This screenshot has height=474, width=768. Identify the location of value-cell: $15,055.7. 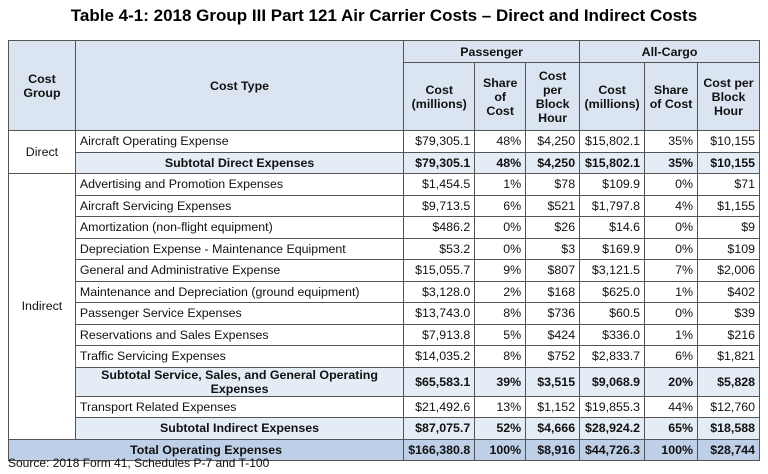
(439, 270).